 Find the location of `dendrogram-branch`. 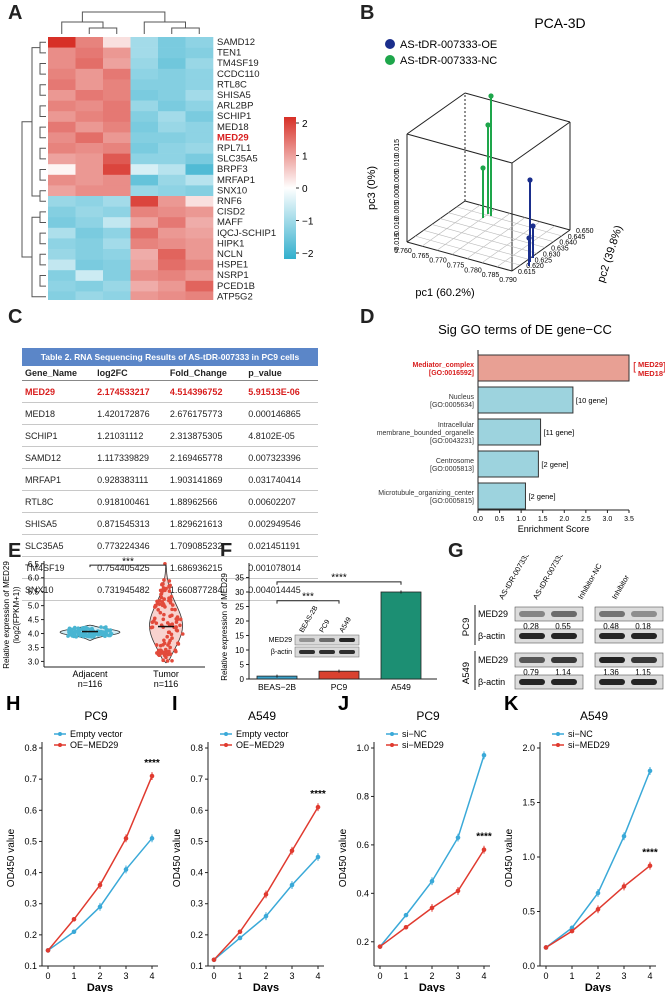

dendrogram-branch is located at coordinates (42, 90).